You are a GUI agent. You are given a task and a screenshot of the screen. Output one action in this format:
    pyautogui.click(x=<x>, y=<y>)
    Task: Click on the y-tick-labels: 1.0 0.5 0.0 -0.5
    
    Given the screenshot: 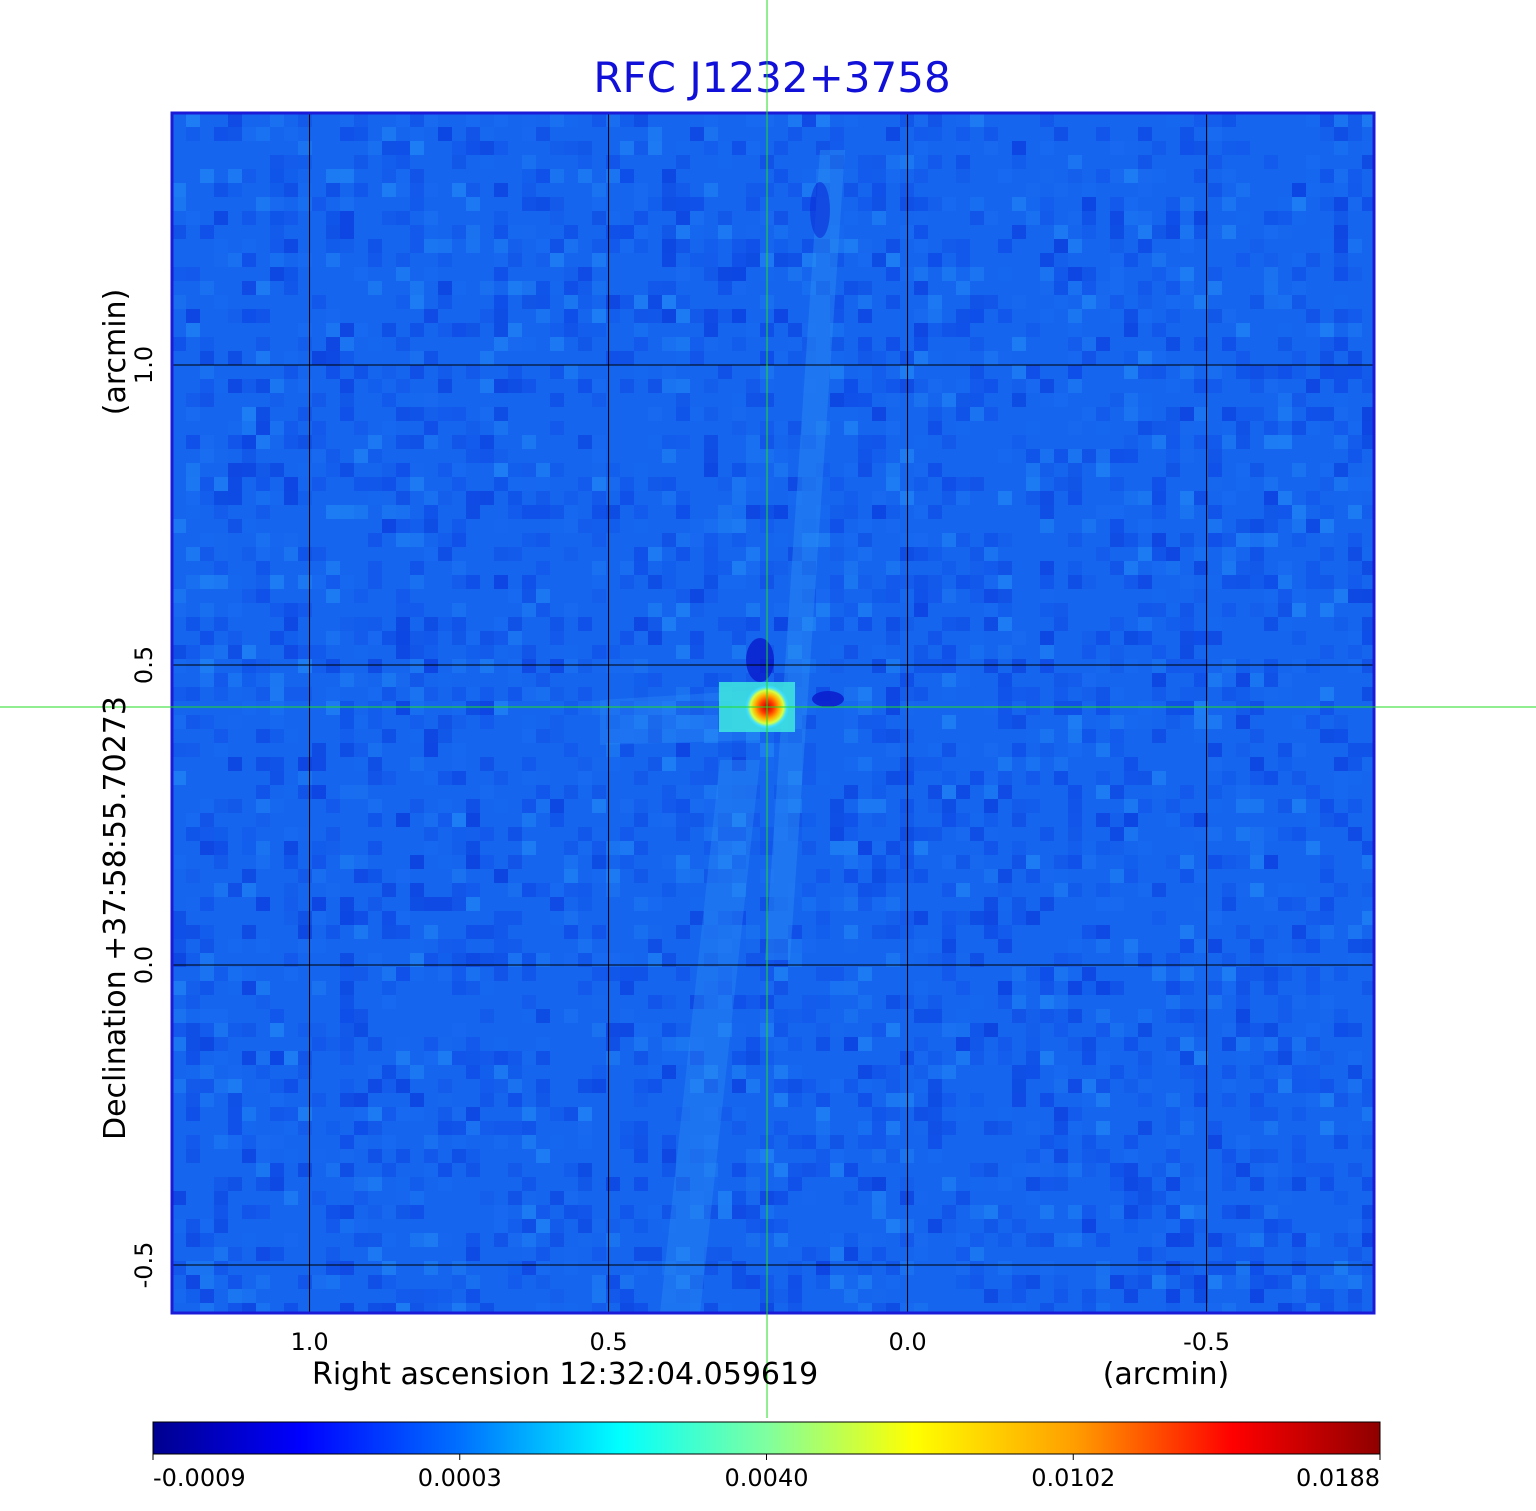 What is the action you would take?
    pyautogui.click(x=144, y=817)
    